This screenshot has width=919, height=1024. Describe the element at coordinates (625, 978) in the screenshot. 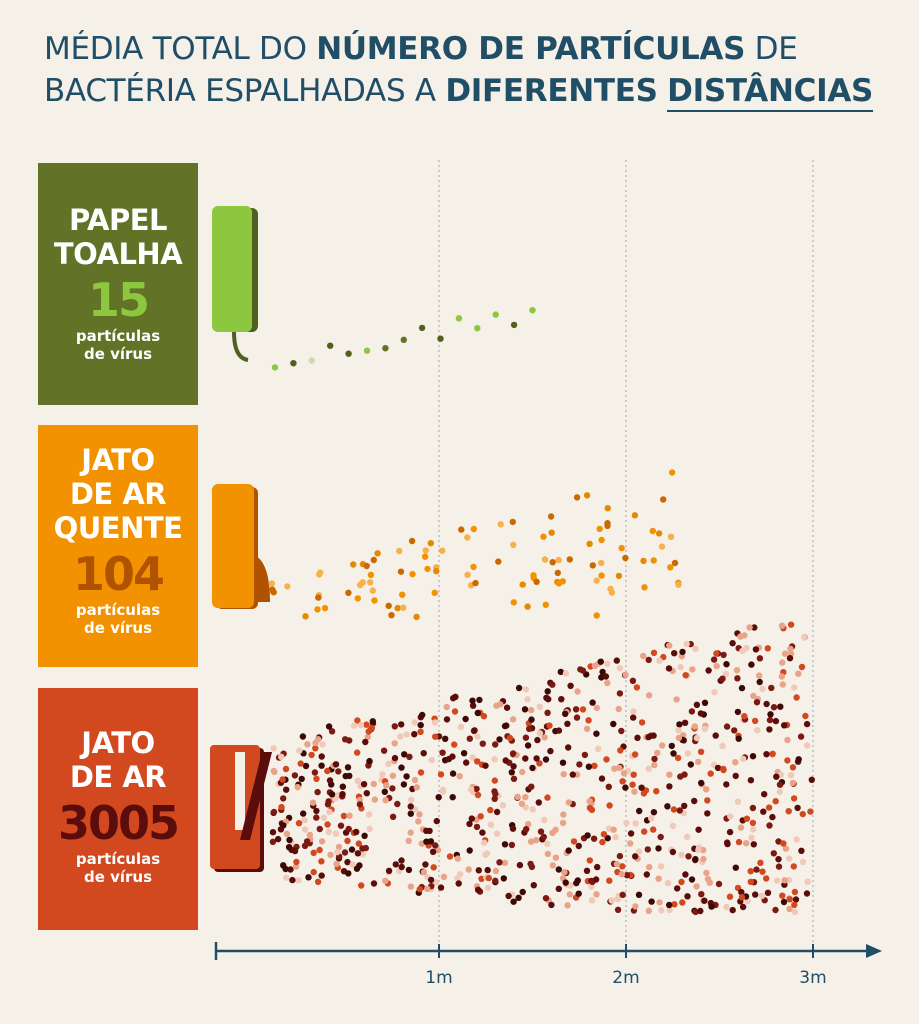

I see `x-tick-label: 2m` at that location.